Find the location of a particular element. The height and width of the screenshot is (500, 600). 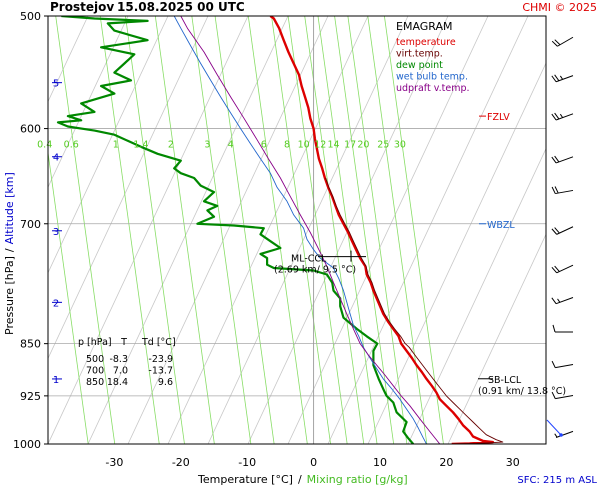

table-cell: 850 is located at coordinates (95, 382).